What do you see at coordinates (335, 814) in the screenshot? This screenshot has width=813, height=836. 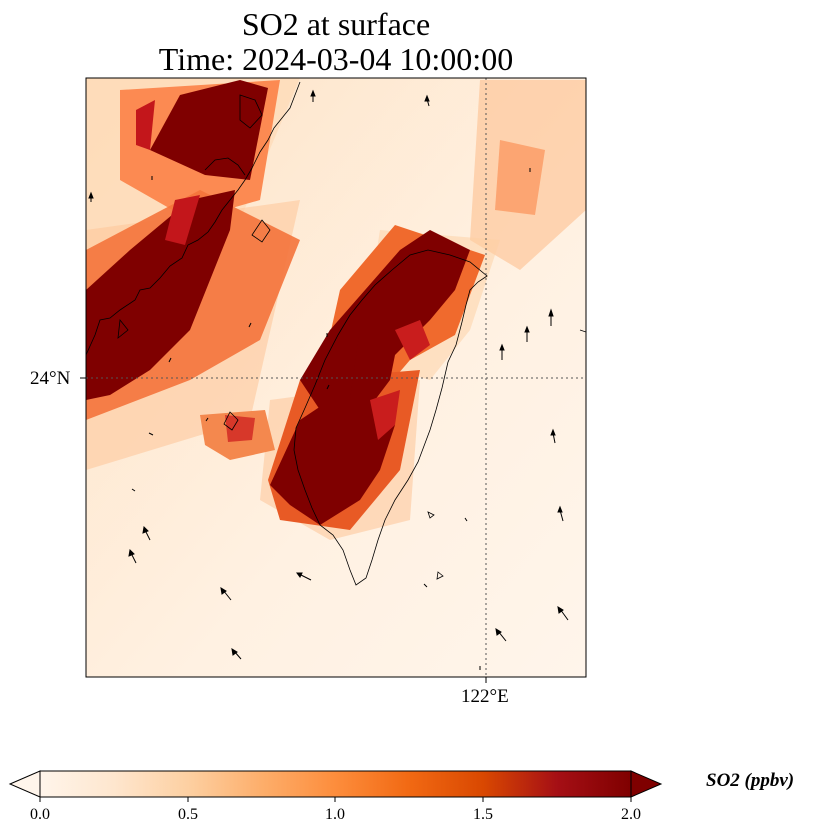 I see `colorbar-tick-label: 1.0` at bounding box center [335, 814].